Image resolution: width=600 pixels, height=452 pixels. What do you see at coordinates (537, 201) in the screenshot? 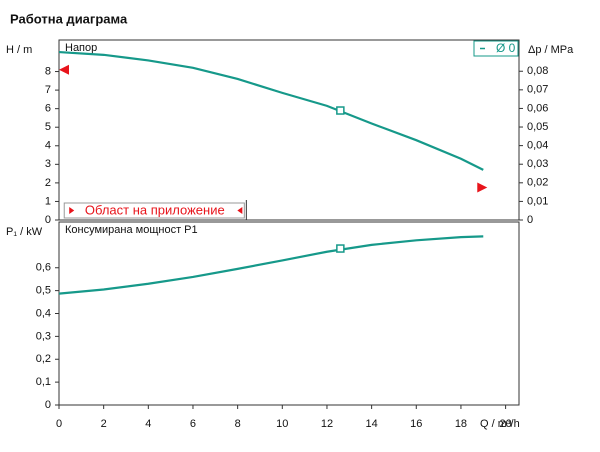
I see `y2-tick-label: 0,01` at bounding box center [537, 201].